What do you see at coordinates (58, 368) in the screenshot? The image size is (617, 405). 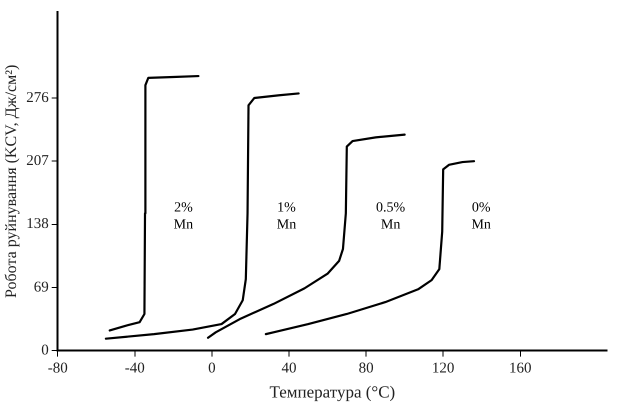 I see `x-tick-label: -80` at bounding box center [58, 368].